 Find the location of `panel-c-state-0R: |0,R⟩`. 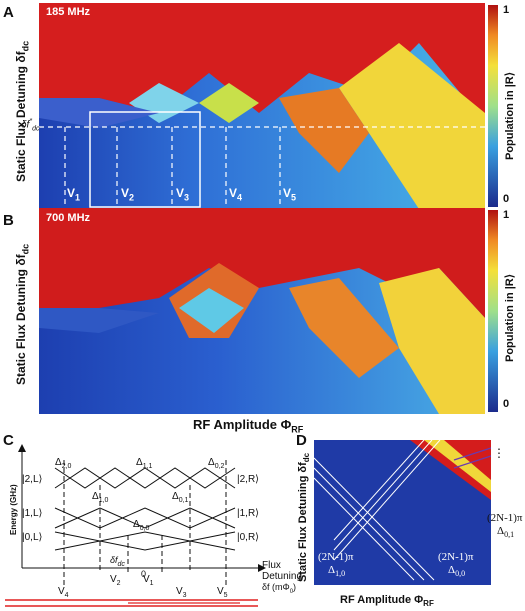

panel-c-state-0R: |0,R⟩ is located at coordinates (248, 537).